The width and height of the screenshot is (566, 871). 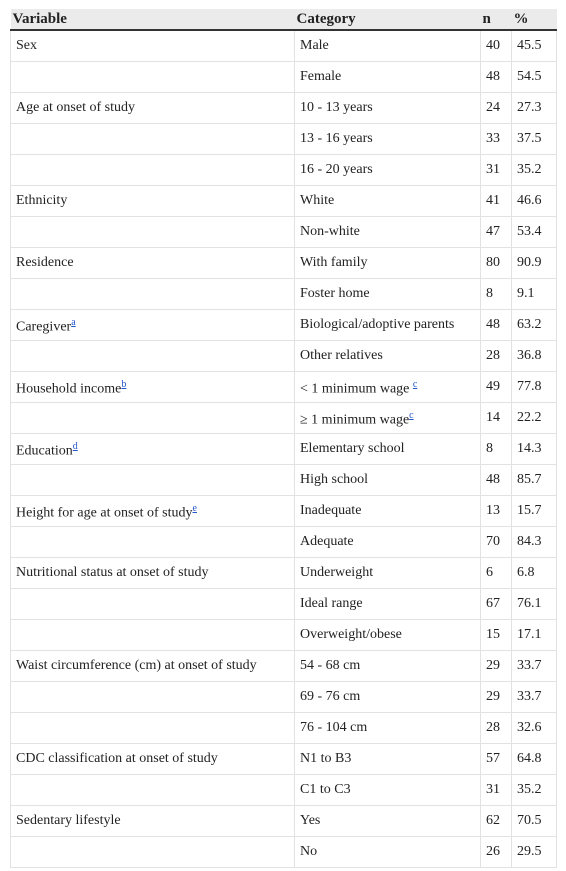 What do you see at coordinates (330, 665) in the screenshot?
I see `category-cell-text: 54 - 68 cm` at bounding box center [330, 665].